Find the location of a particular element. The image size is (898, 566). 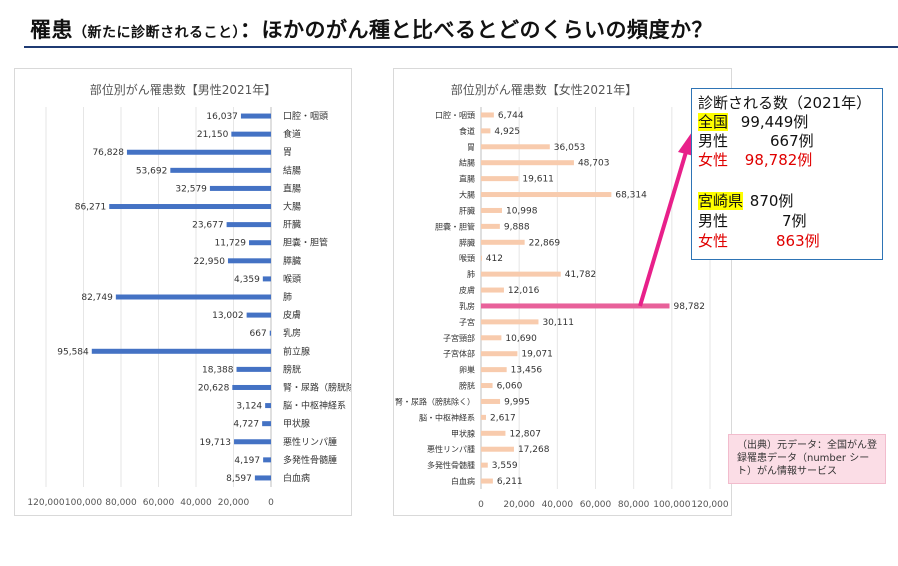

title-main: 罹患 is located at coordinates (51, 30).